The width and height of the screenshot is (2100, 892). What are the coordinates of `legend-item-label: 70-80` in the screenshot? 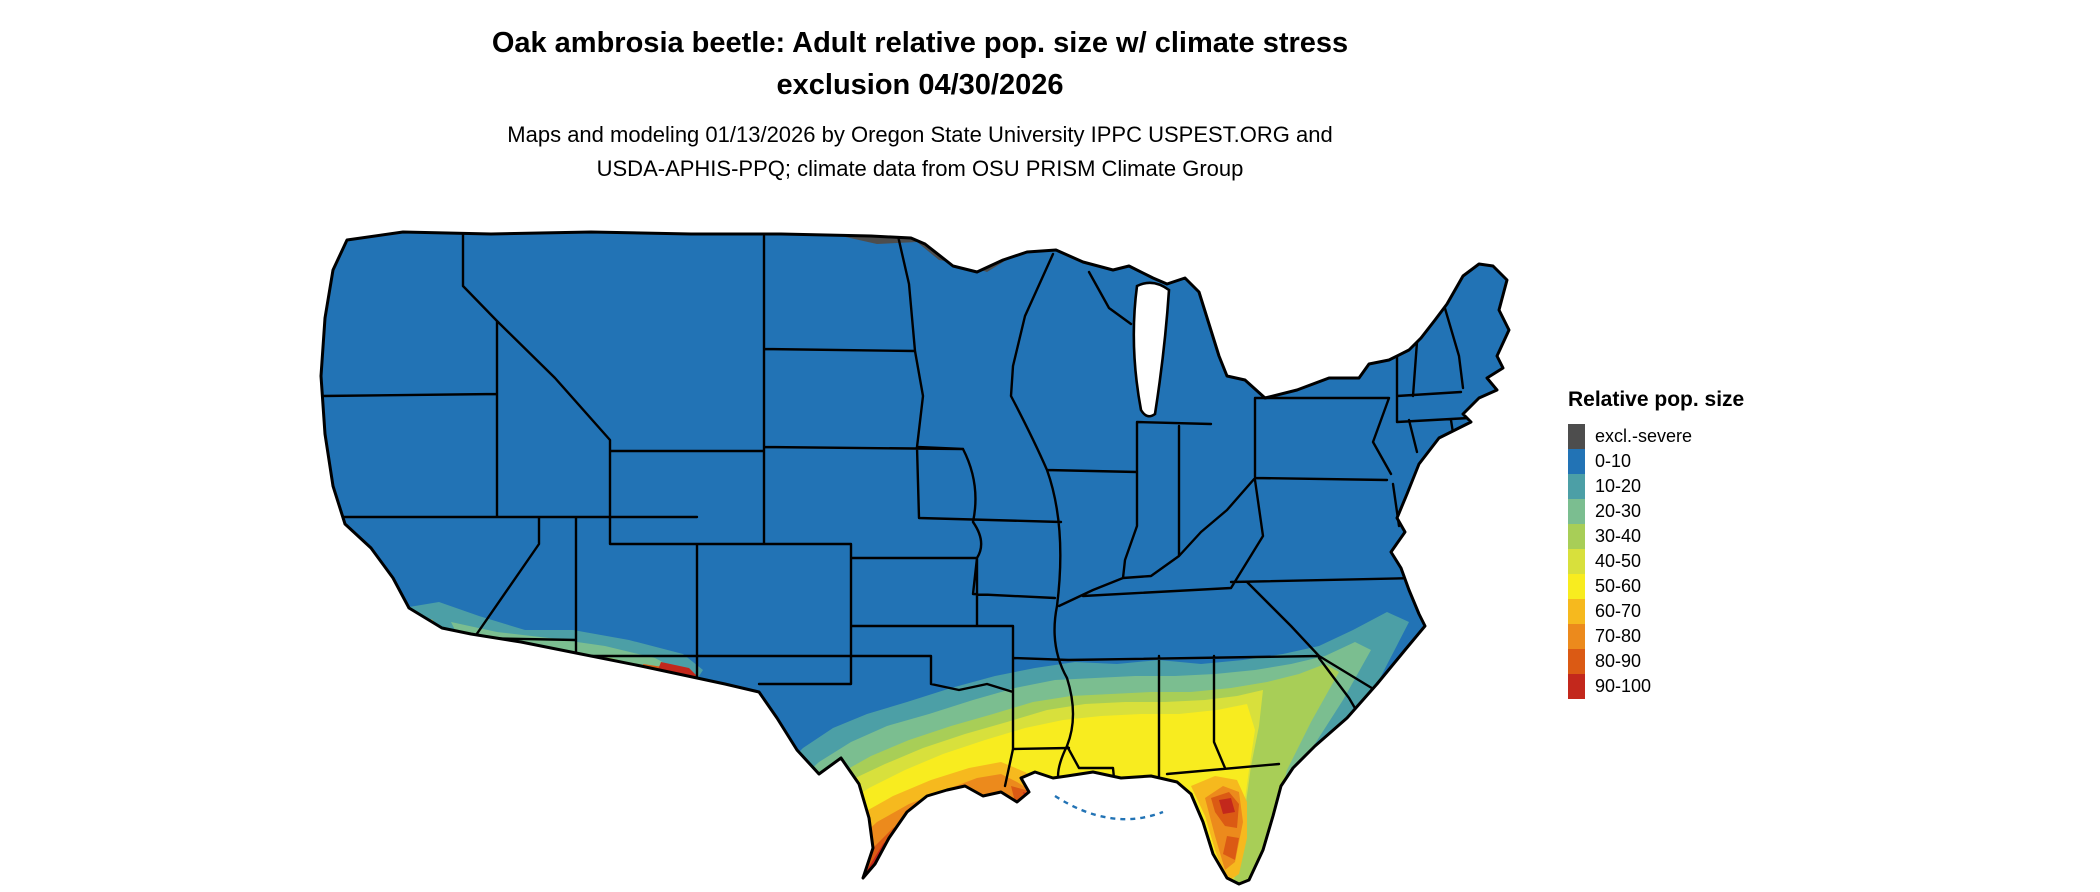 It's located at (1618, 636).